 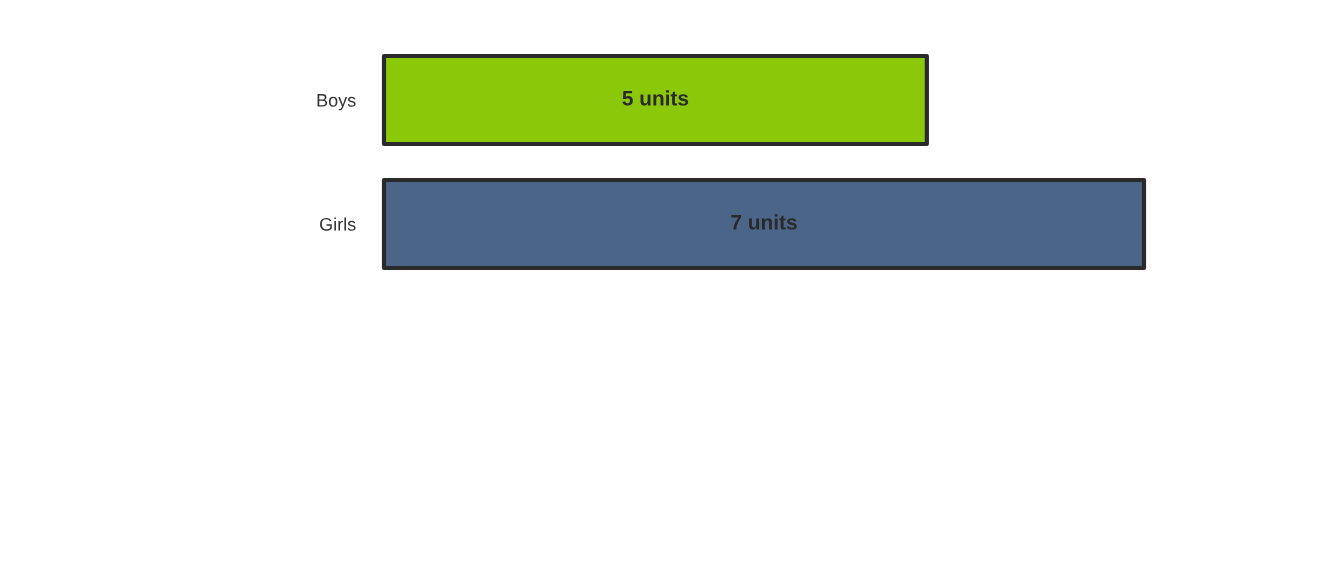 I want to click on data-label: 5 units, so click(x=655, y=98).